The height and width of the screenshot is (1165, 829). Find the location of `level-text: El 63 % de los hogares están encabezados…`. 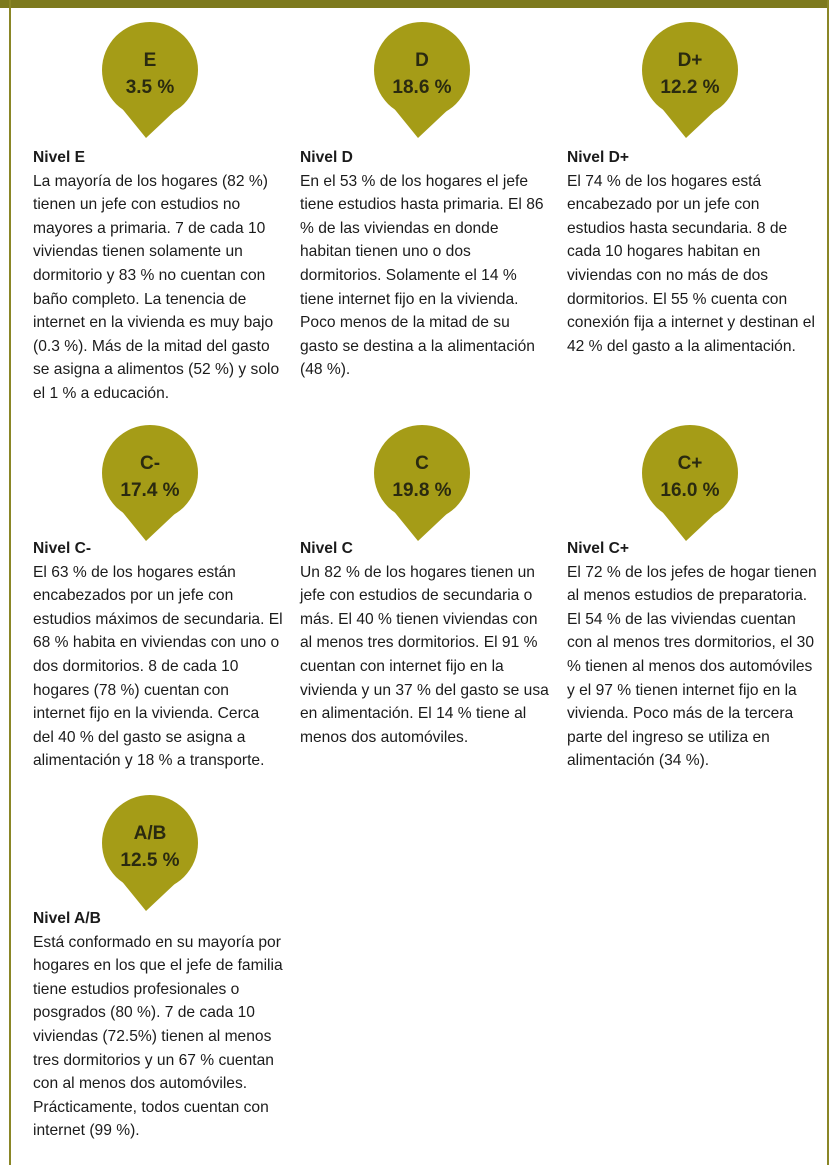

level-text: El 63 % de los hogares están encabezados… is located at coordinates (158, 666).